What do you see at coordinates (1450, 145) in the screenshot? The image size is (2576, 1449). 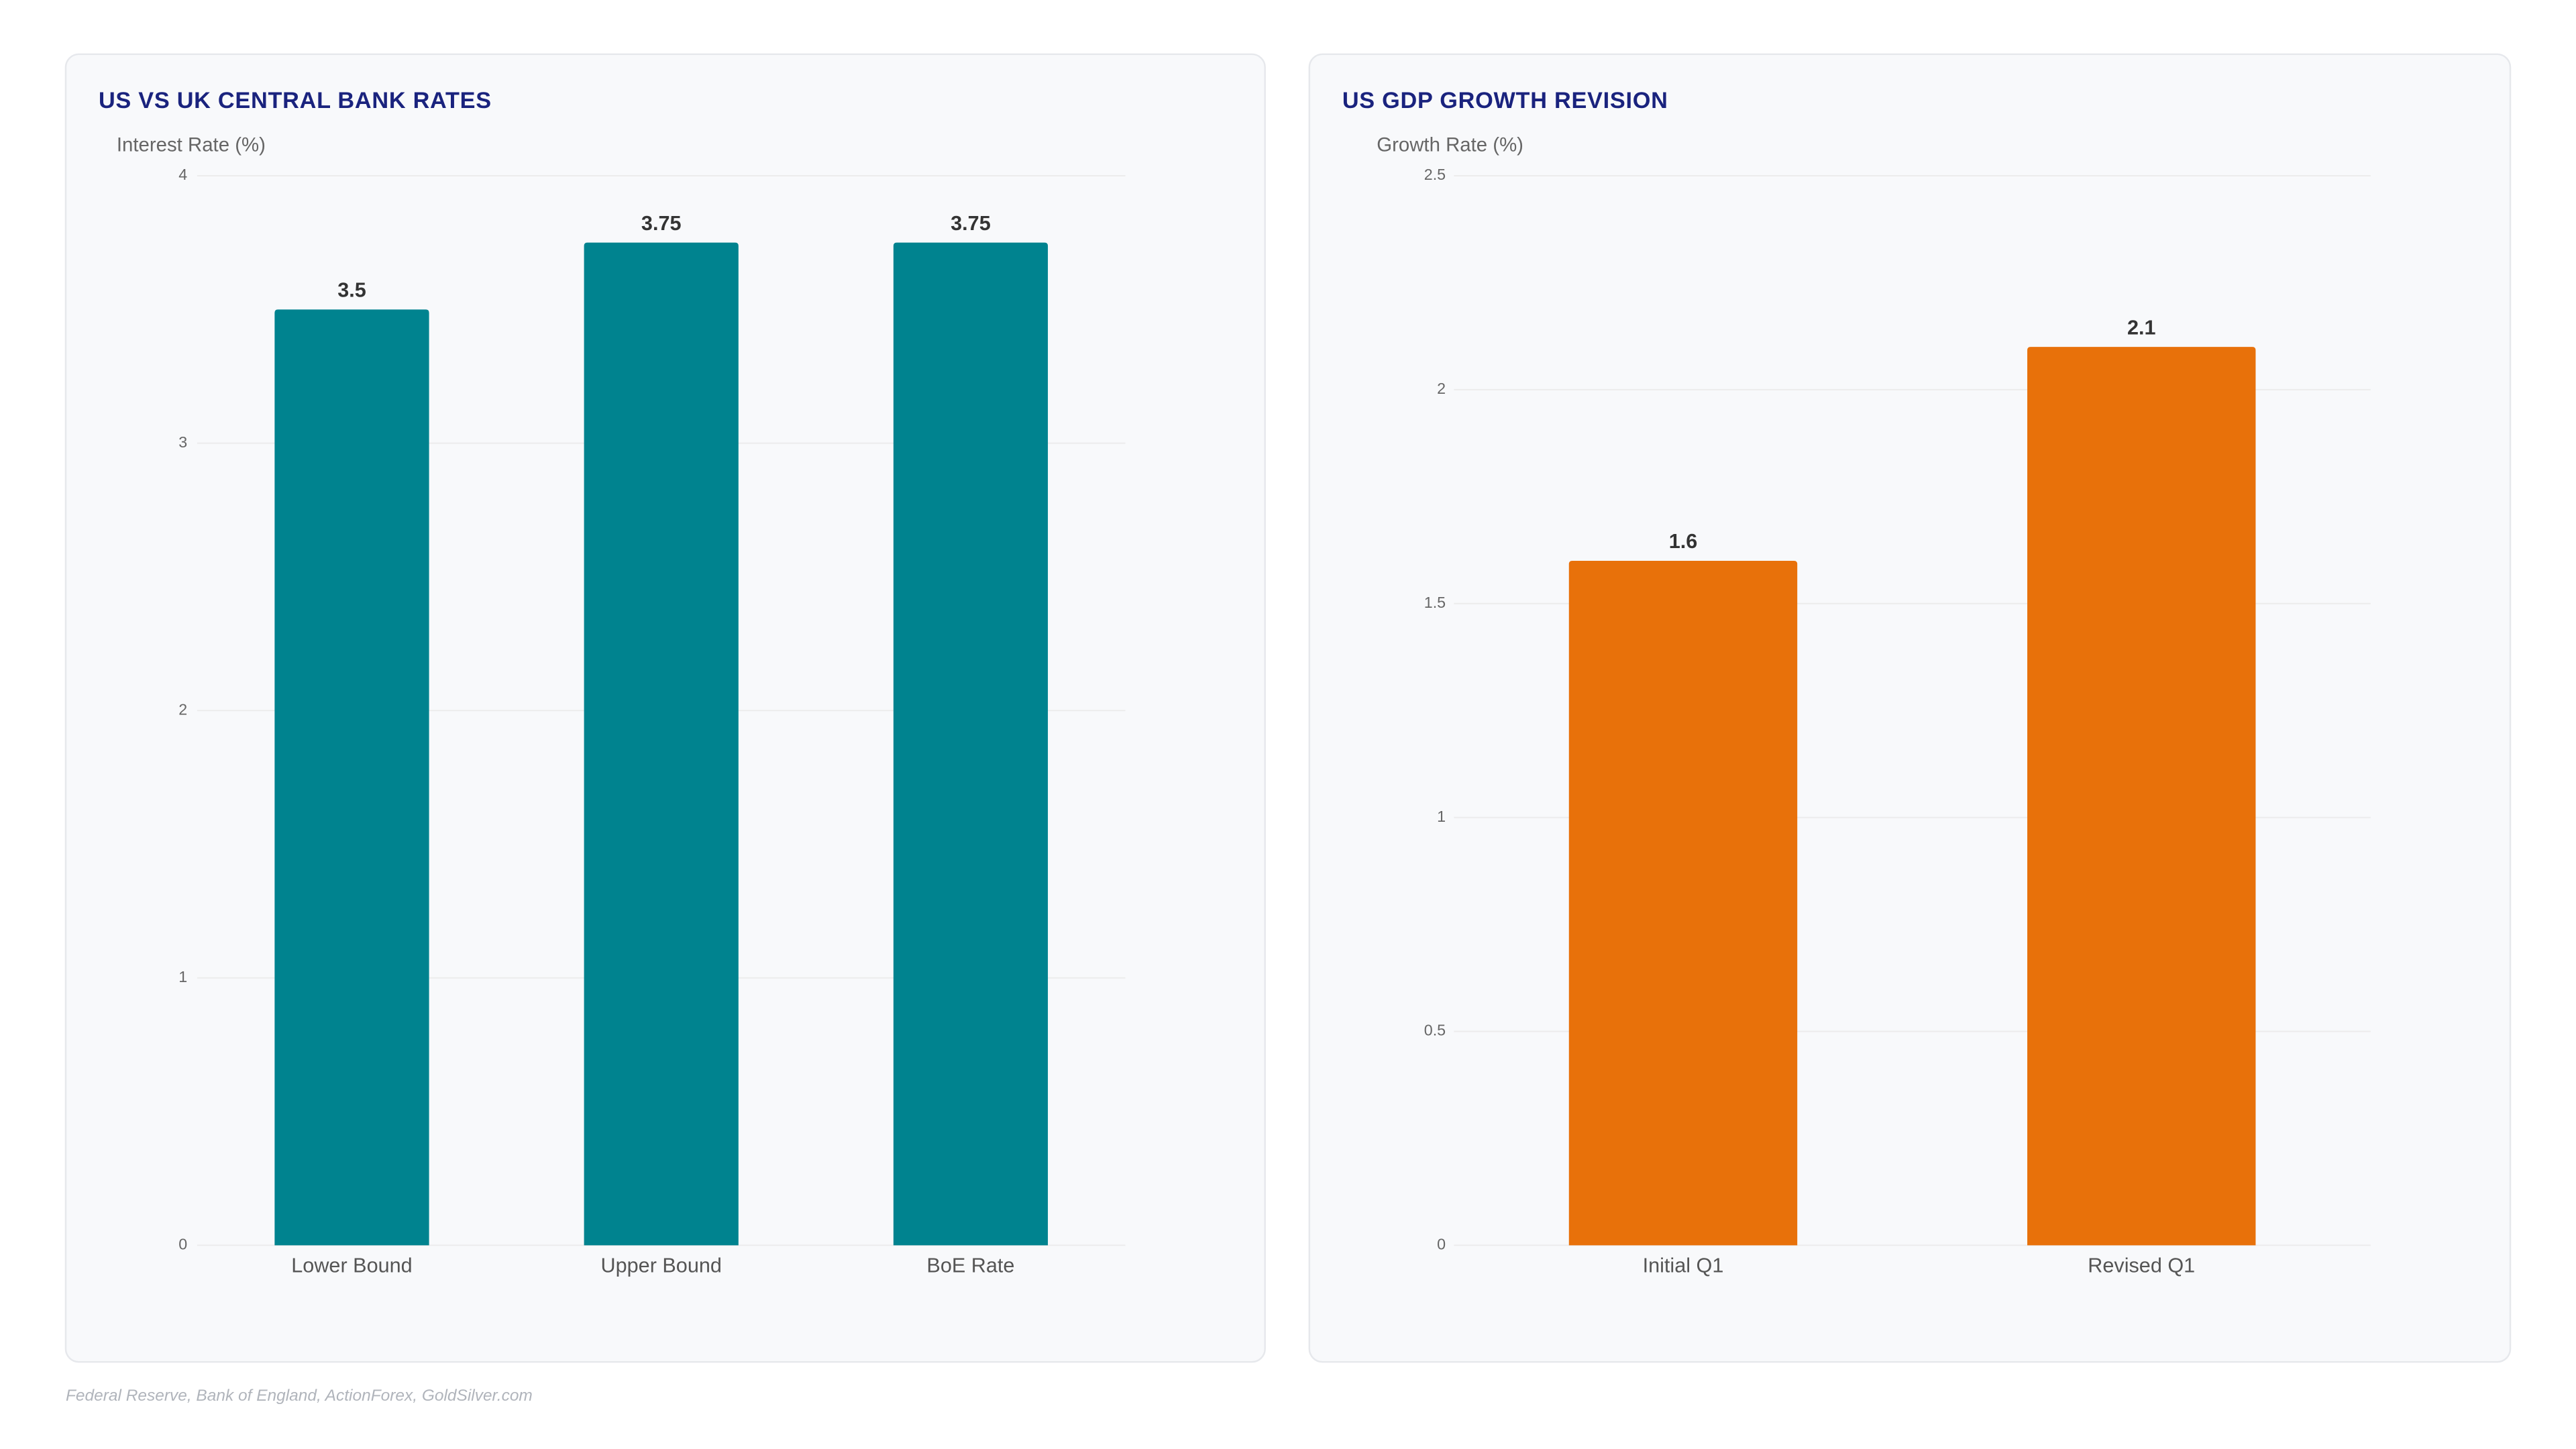 I see `y-axis-label: Growth Rate (%)` at bounding box center [1450, 145].